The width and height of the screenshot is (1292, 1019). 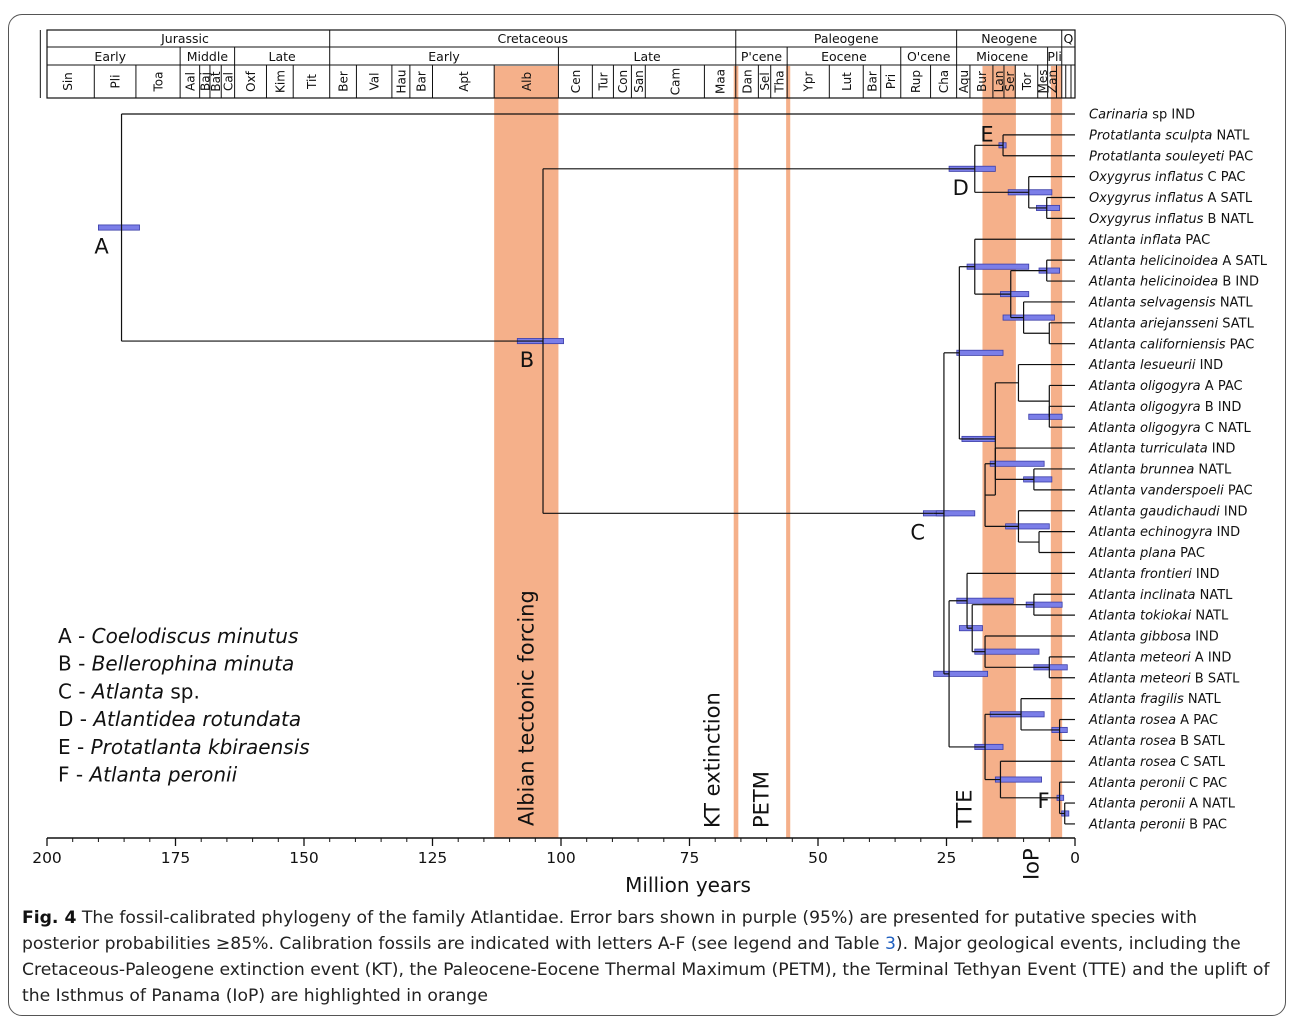 I want to click on tip-label: Atlanta meteori A IND, so click(x=1159, y=657).